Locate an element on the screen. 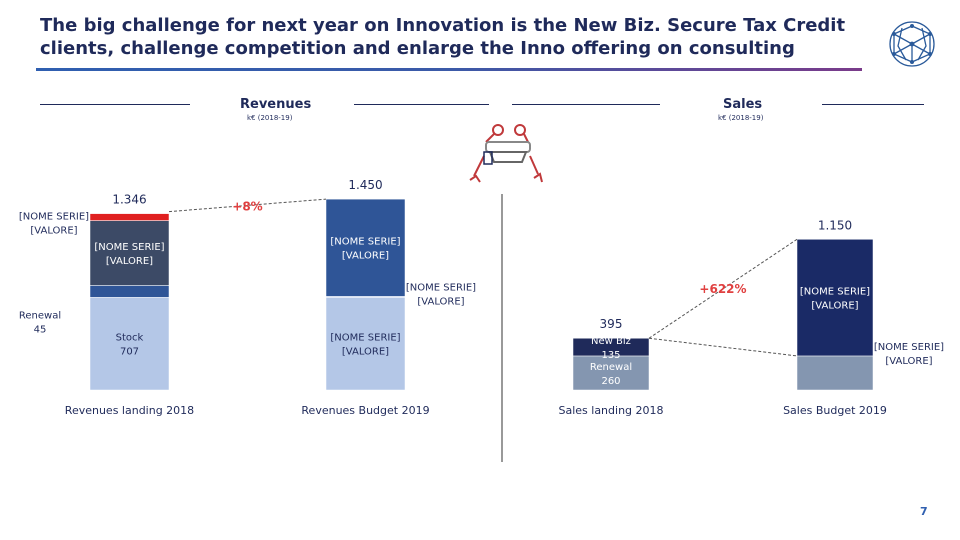 This screenshot has width=960, height=540. segment-connector is located at coordinates (723, 347).